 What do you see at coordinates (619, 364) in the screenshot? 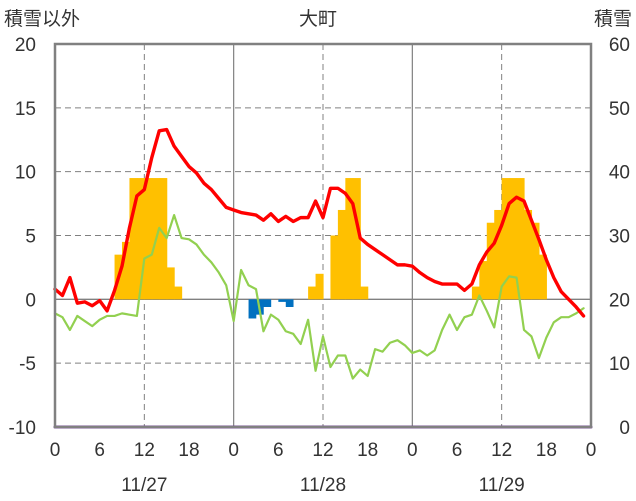
I see `right-tick-label: 10` at bounding box center [619, 364].